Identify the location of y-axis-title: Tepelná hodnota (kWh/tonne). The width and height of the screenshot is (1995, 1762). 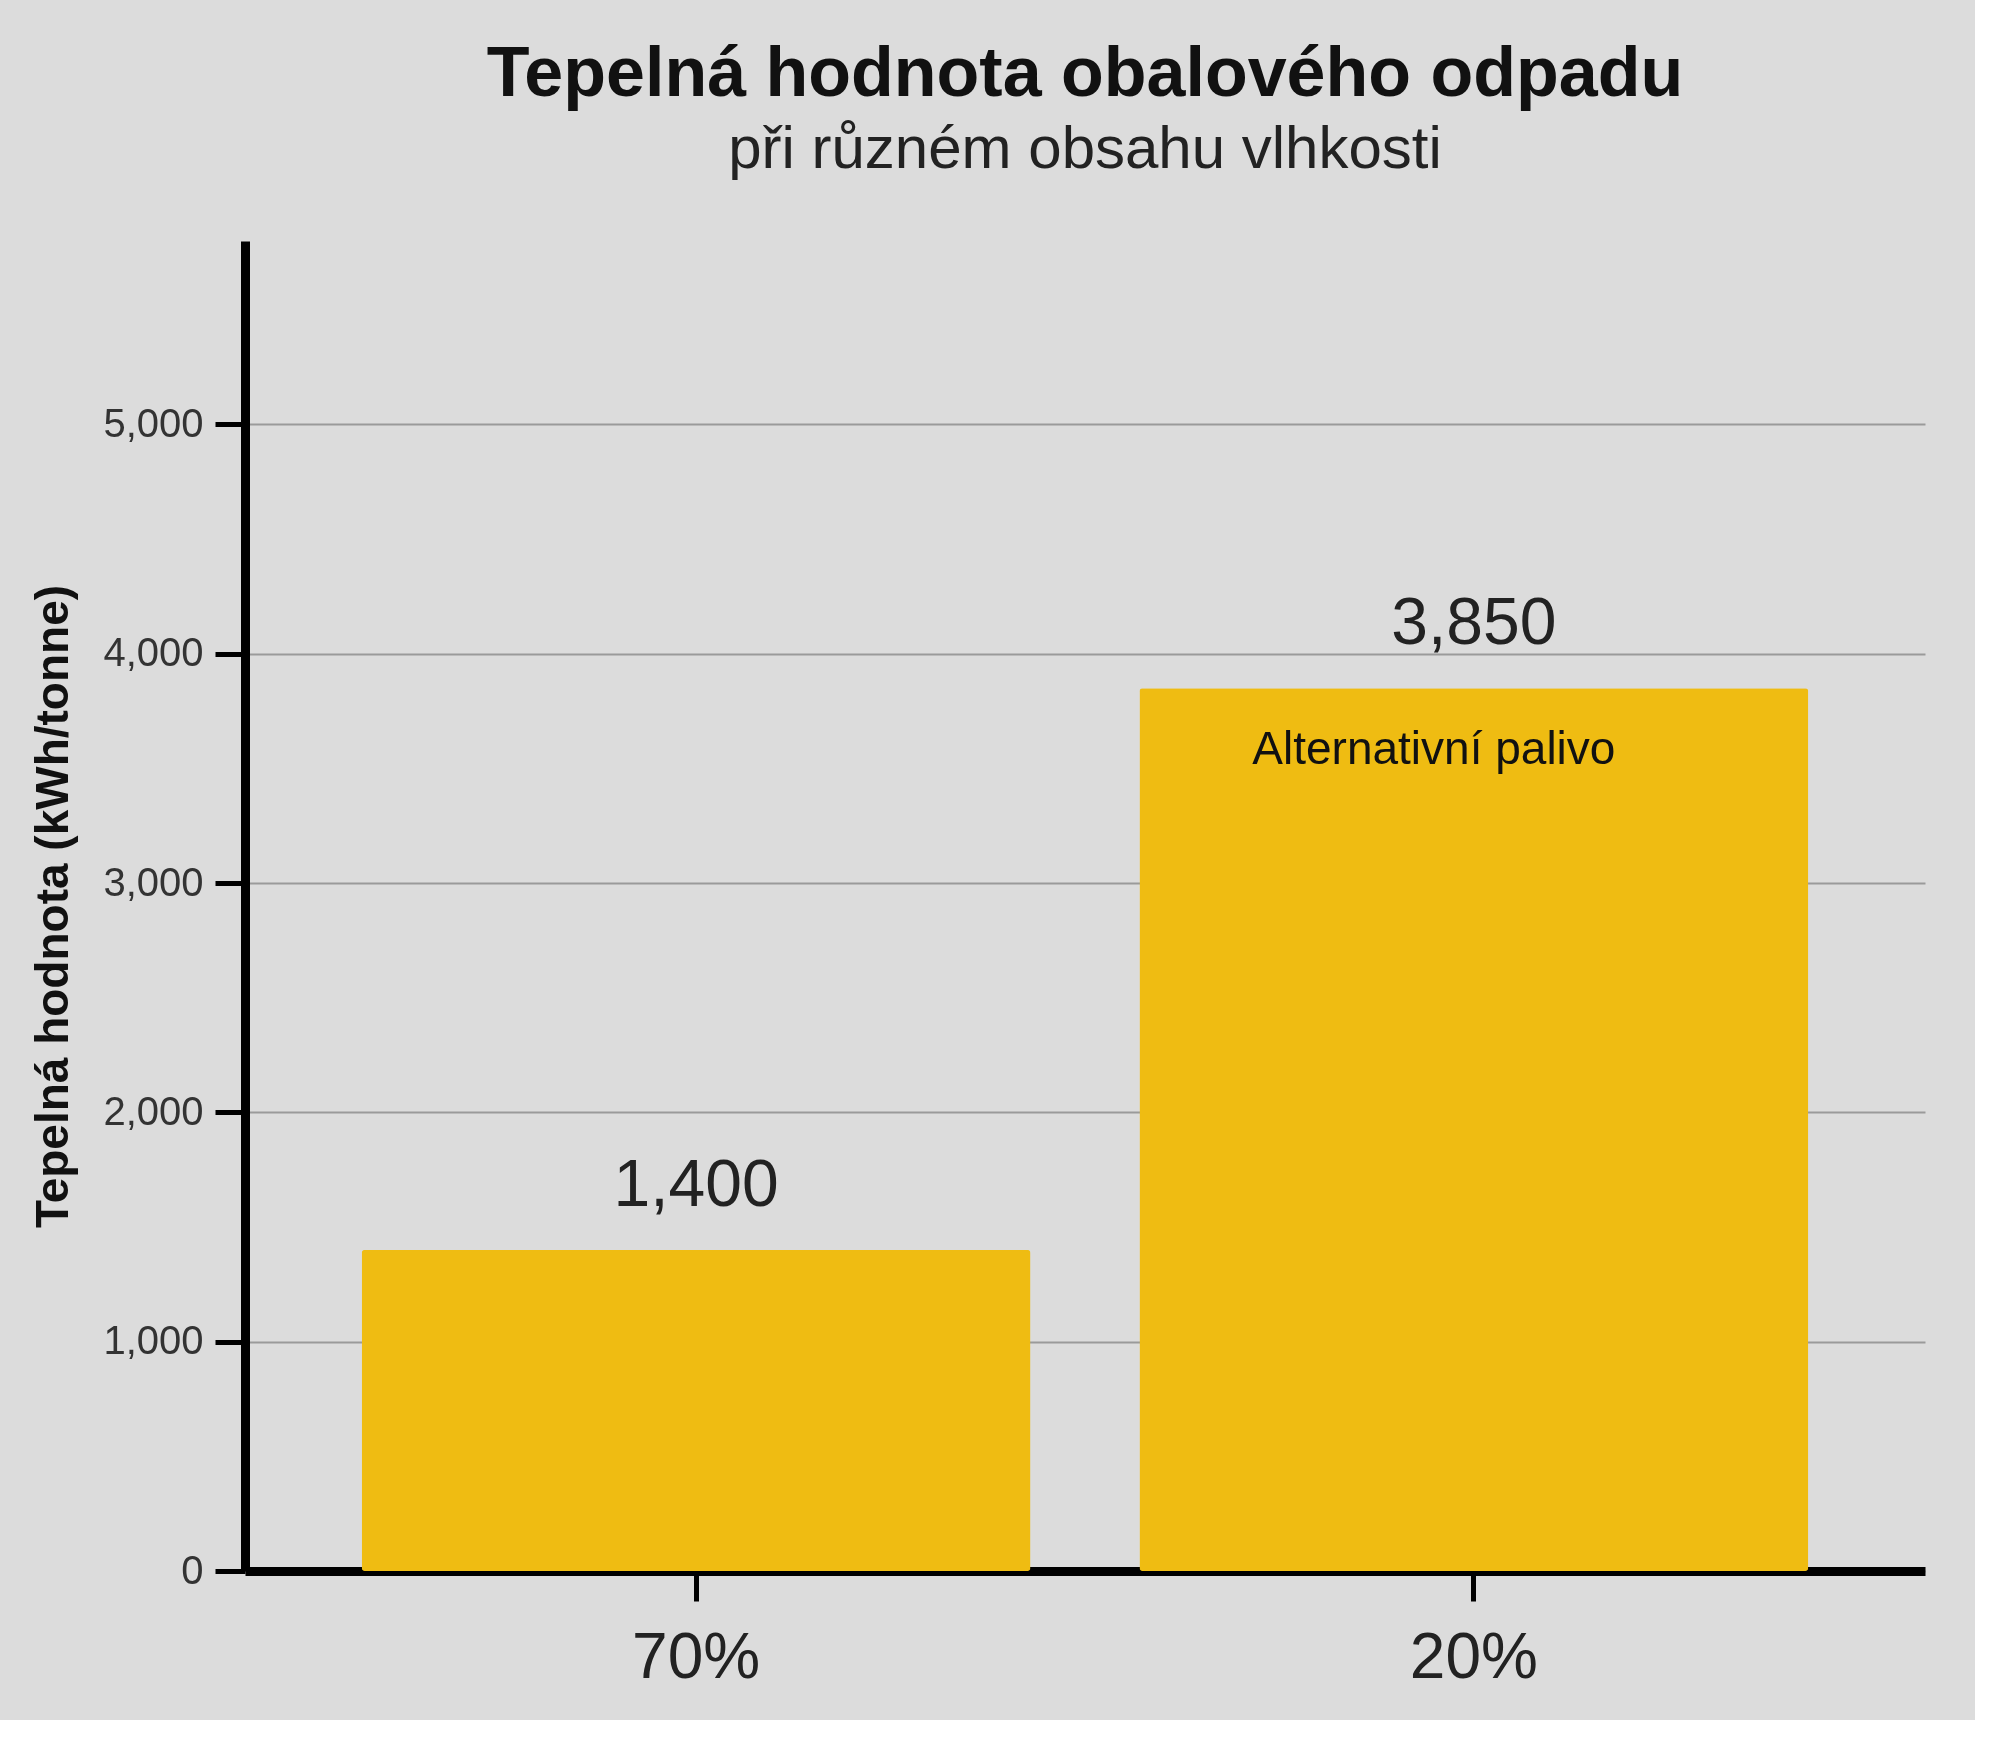
(52, 906).